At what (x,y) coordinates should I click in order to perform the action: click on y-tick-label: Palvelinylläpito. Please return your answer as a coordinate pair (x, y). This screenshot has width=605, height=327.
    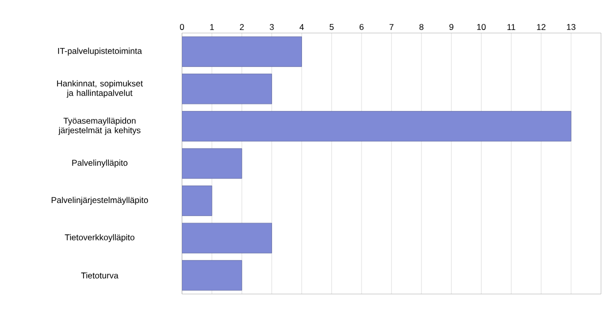
    Looking at the image, I should click on (100, 164).